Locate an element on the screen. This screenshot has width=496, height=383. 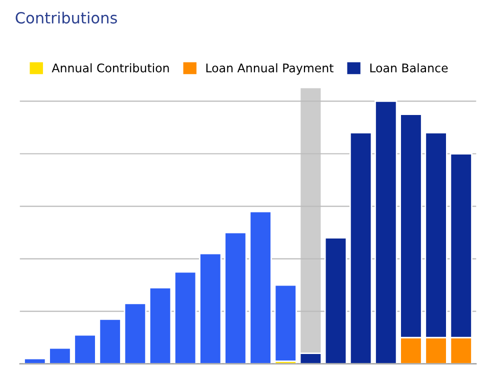
legend-label: Annual Contribution is located at coordinates (110, 67).